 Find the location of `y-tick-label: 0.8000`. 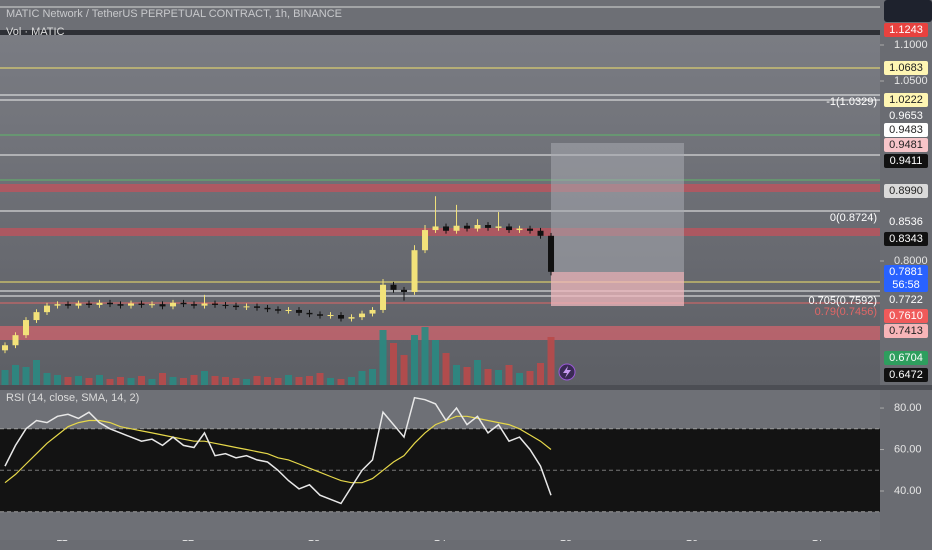

y-tick-label: 0.8000 is located at coordinates (911, 261).